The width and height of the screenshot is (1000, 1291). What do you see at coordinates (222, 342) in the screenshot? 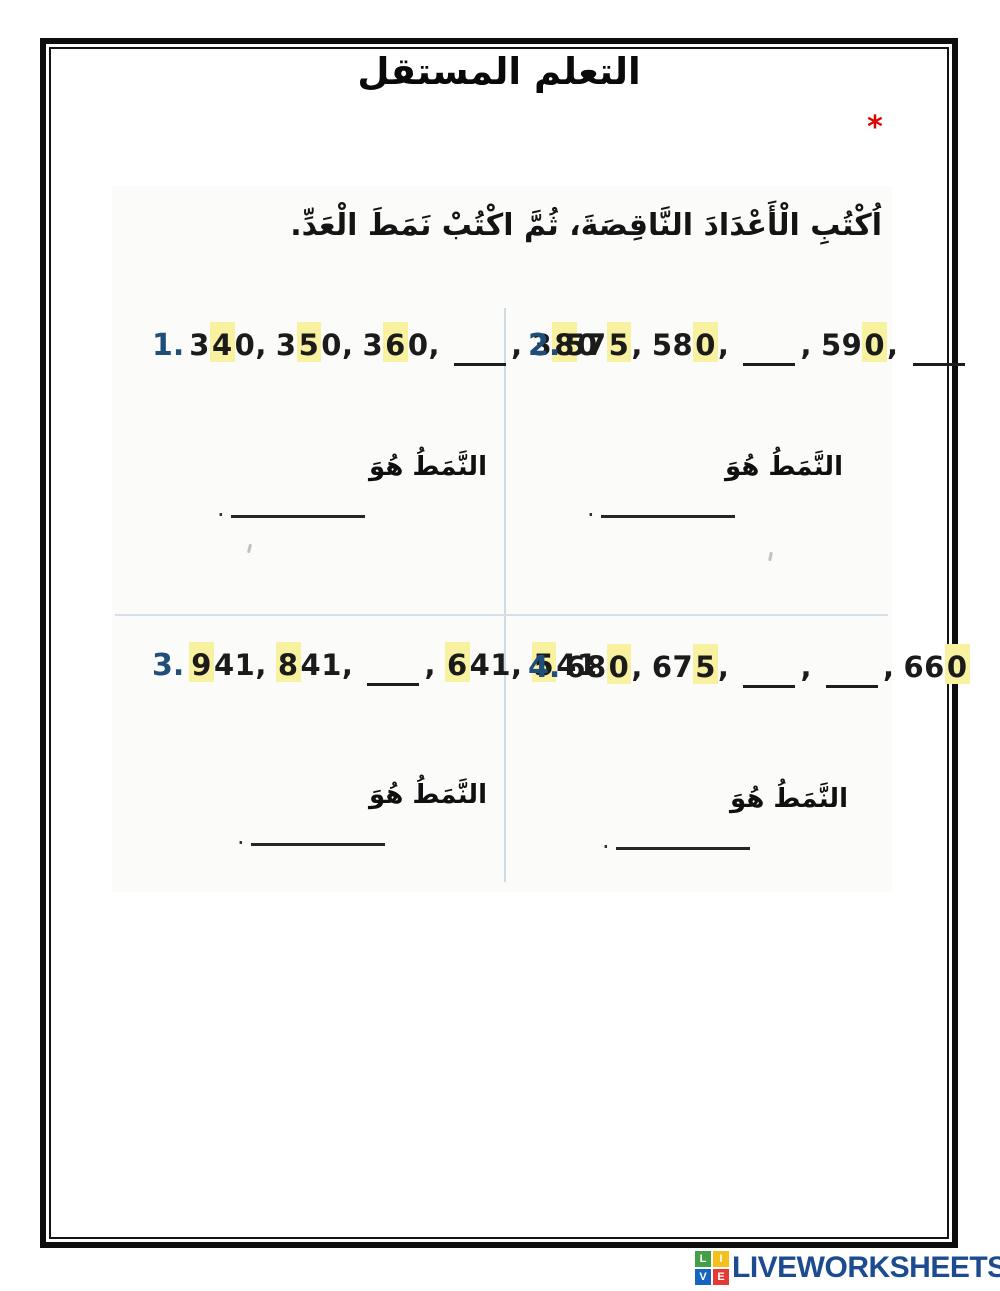
I see `sequence-number: 340` at bounding box center [222, 342].